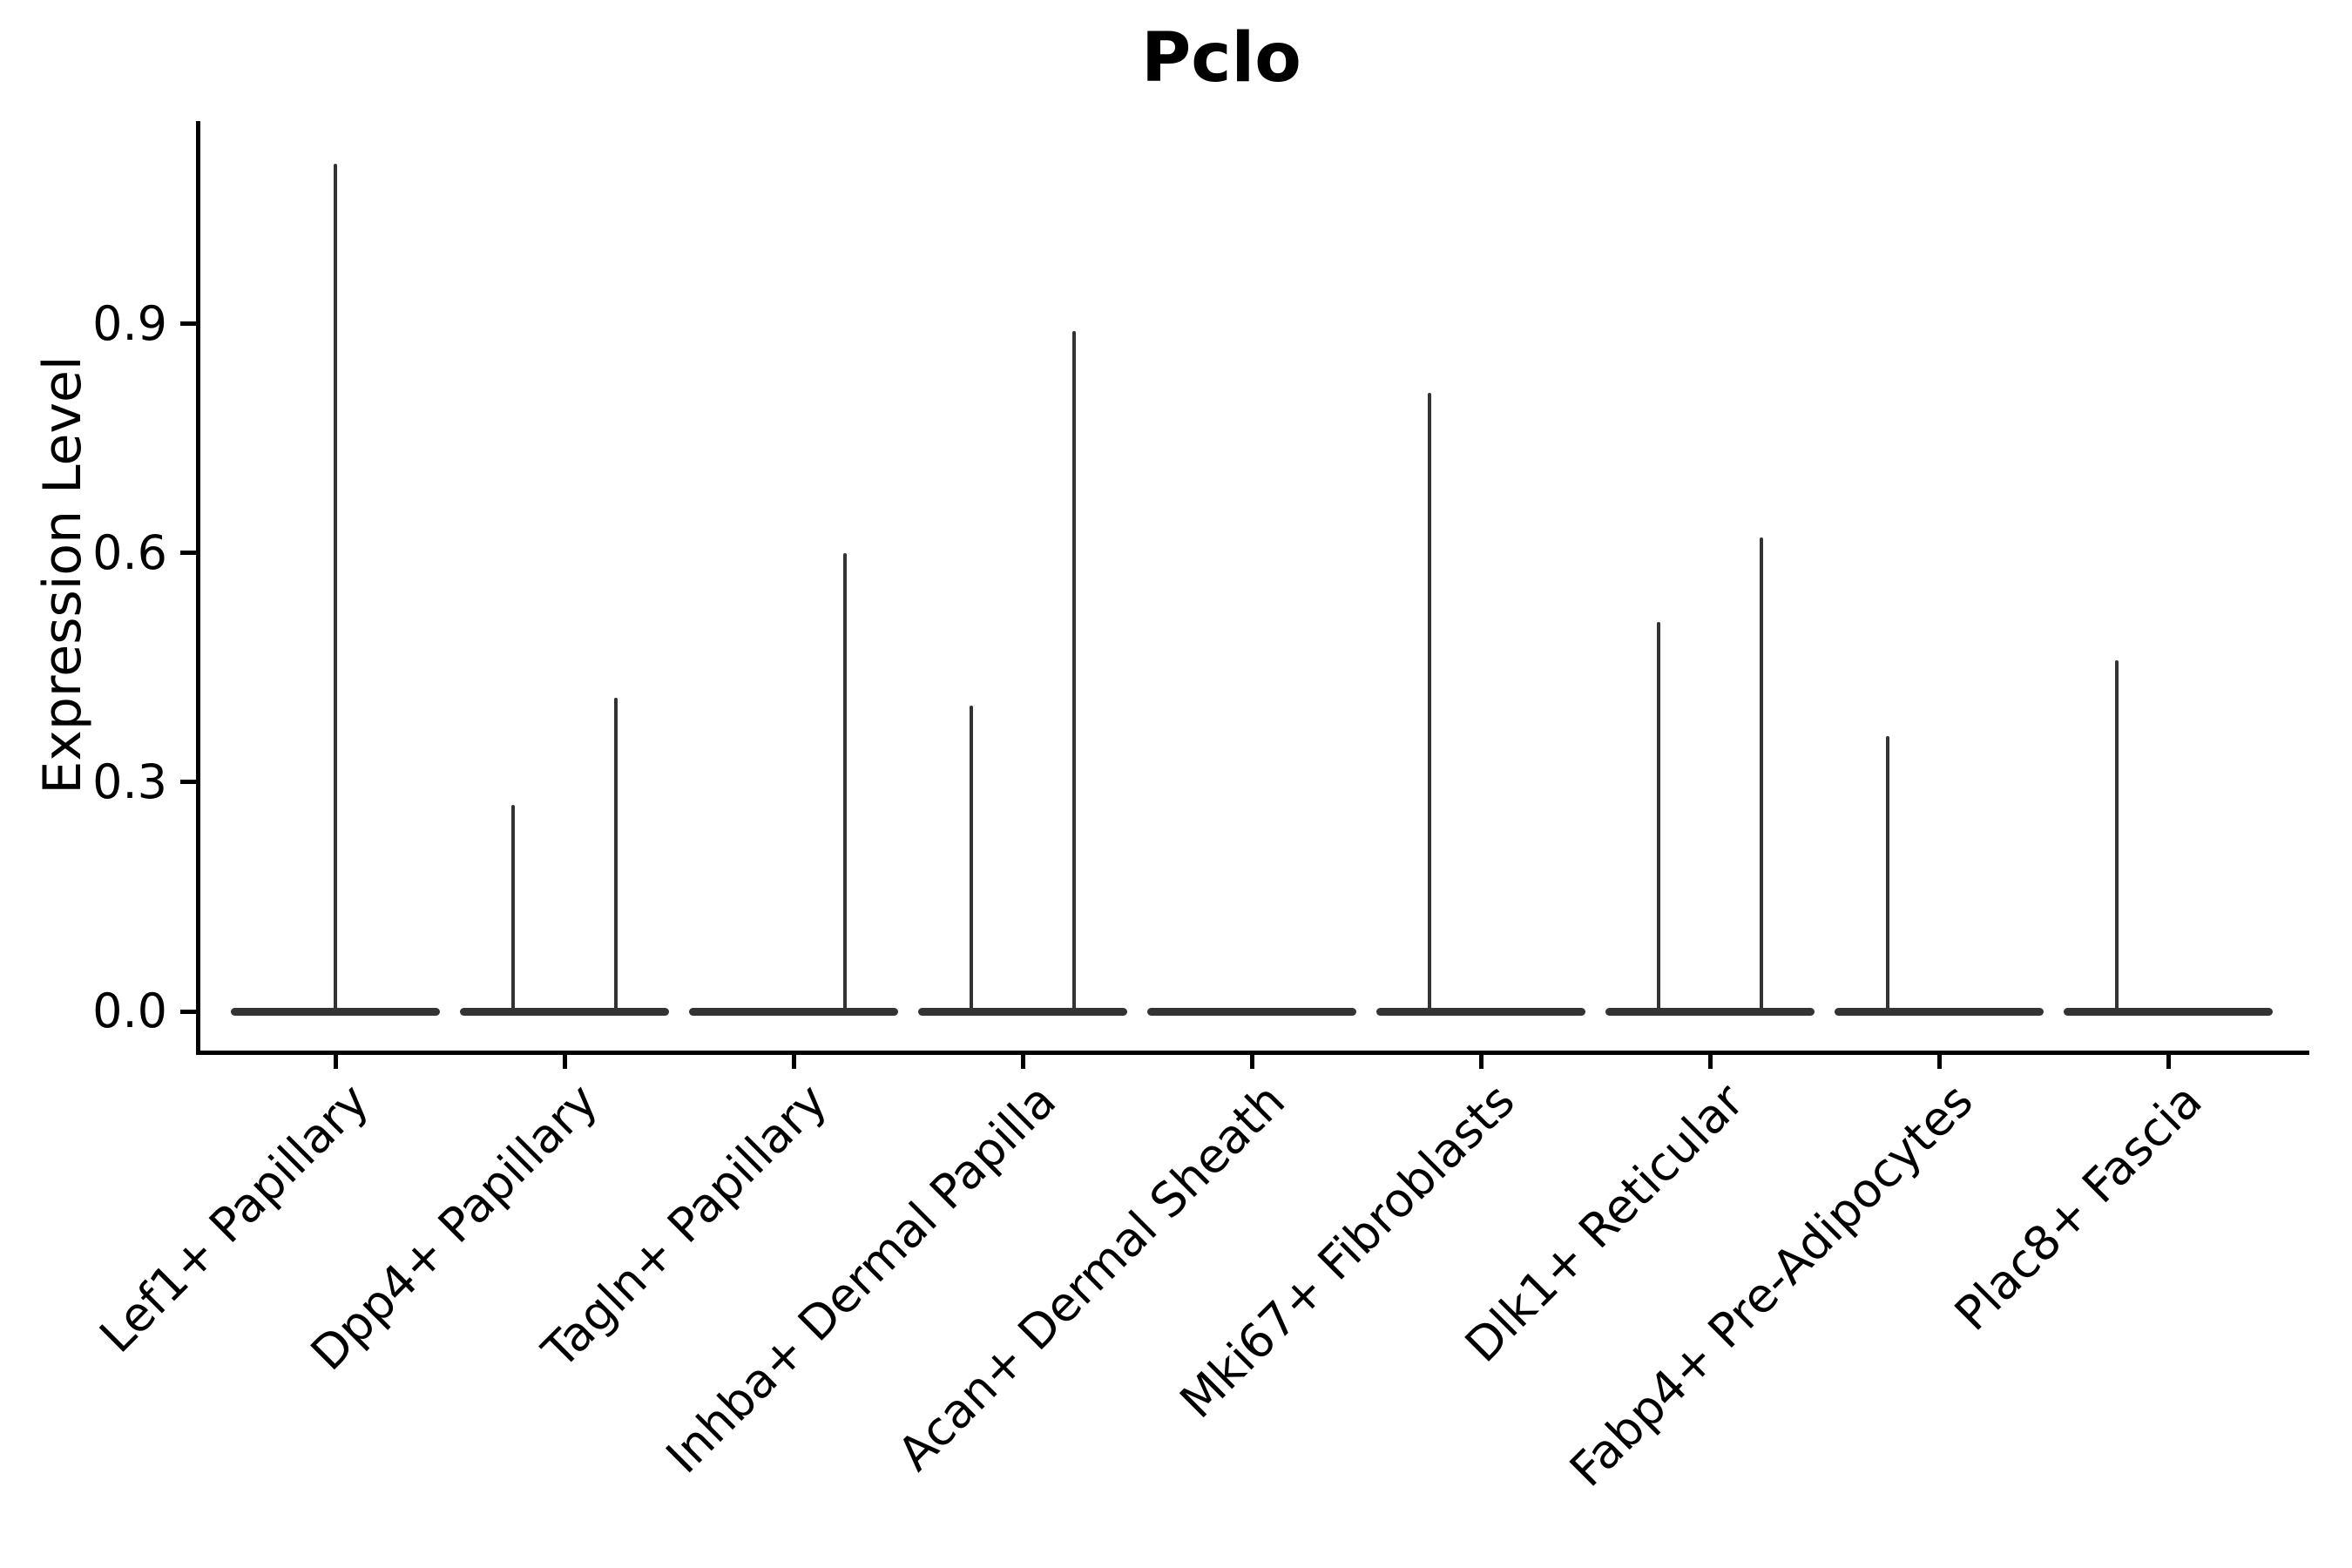 Image resolution: width=2352 pixels, height=1568 pixels. Describe the element at coordinates (1252, 1053) in the screenshot. I see `x-axis-spine` at that location.